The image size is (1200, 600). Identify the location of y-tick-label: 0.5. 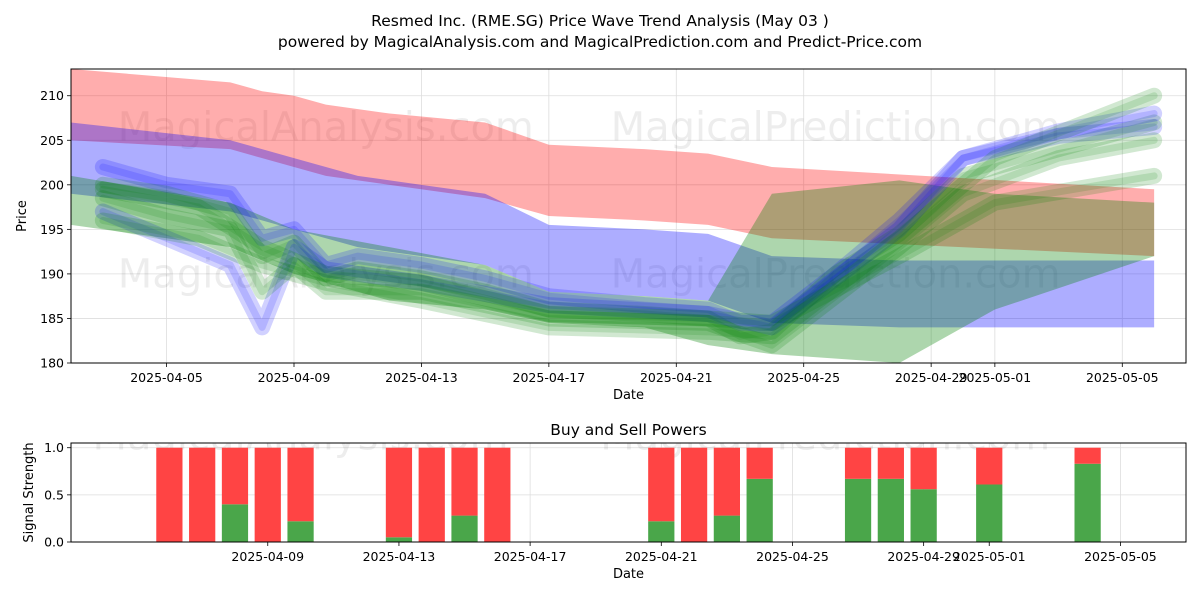
(54, 494).